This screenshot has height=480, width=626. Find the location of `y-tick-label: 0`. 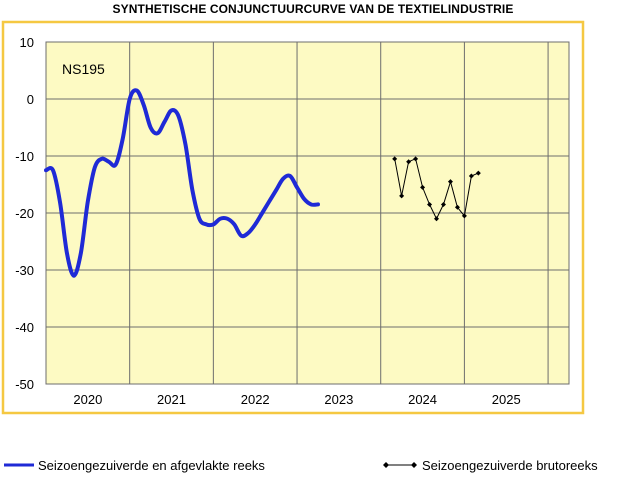

y-tick-label: 0 is located at coordinates (30, 99).